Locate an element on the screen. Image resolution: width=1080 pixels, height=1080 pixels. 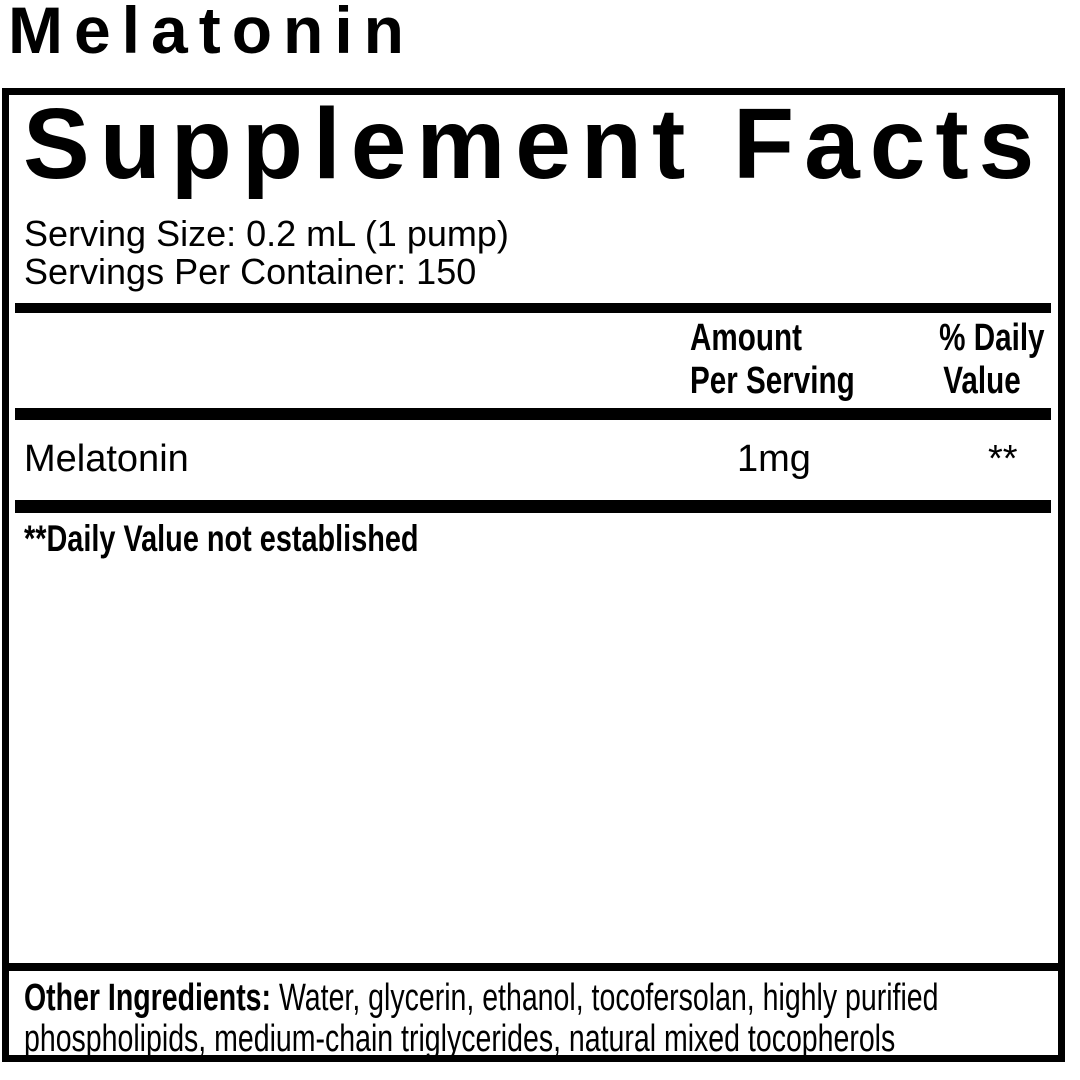
column-header-daily-value: % Daily Value is located at coordinates (992, 360).